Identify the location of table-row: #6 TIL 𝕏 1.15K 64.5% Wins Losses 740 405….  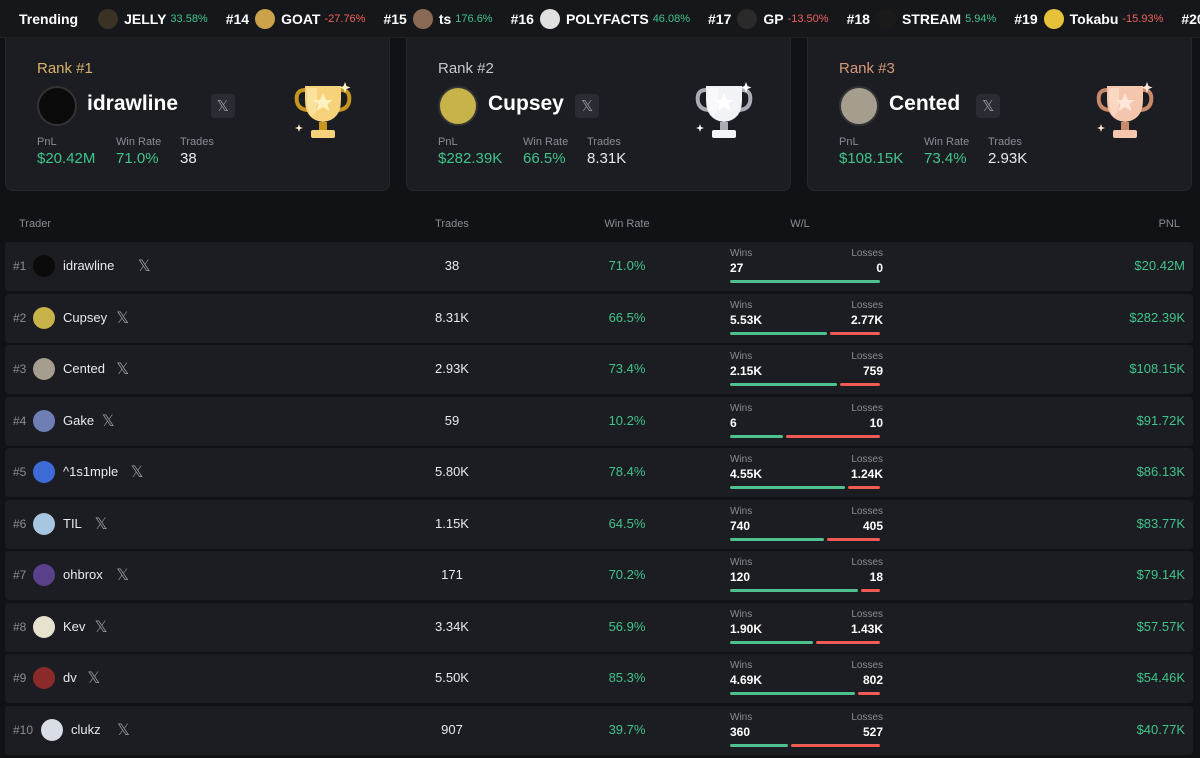
(599, 524).